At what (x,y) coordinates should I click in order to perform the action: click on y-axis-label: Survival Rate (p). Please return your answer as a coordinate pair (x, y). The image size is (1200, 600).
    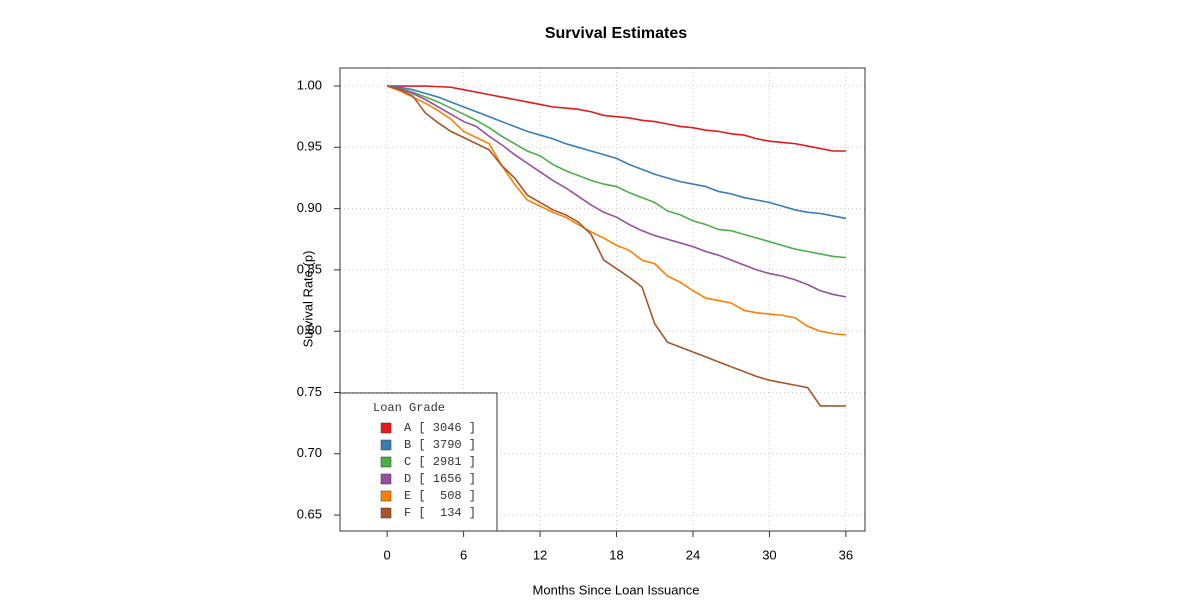
    Looking at the image, I should click on (307, 299).